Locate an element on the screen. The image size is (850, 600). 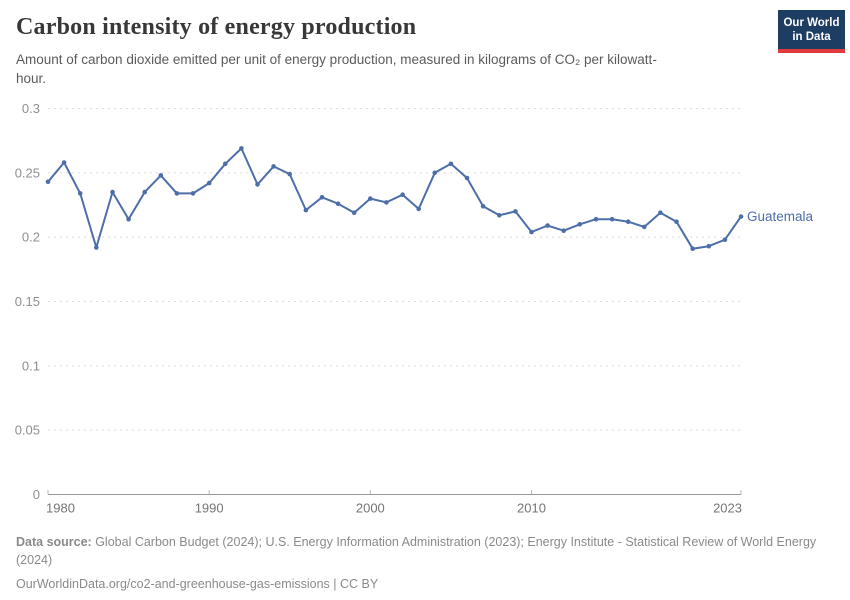
y-tick-label: 0.2 is located at coordinates (31, 237).